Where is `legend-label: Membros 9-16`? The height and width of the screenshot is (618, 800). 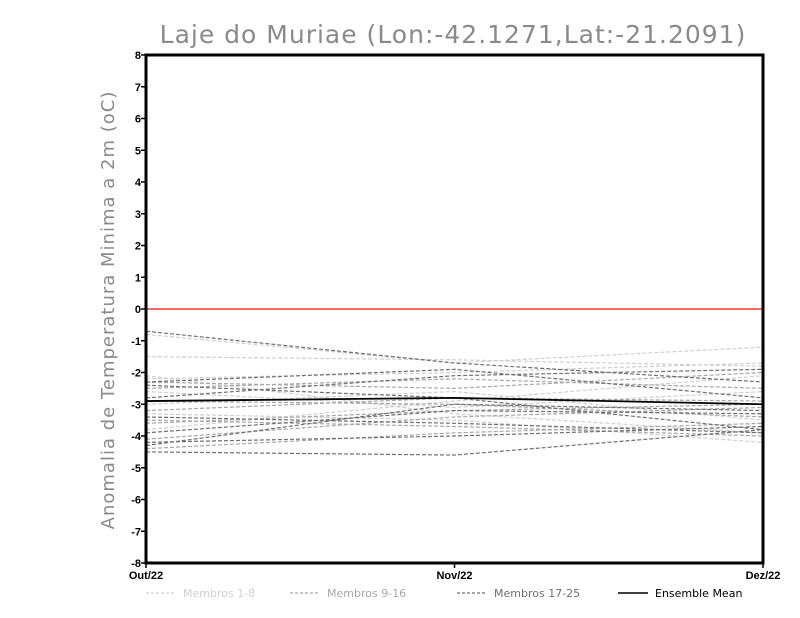
legend-label: Membros 9-16 is located at coordinates (366, 593).